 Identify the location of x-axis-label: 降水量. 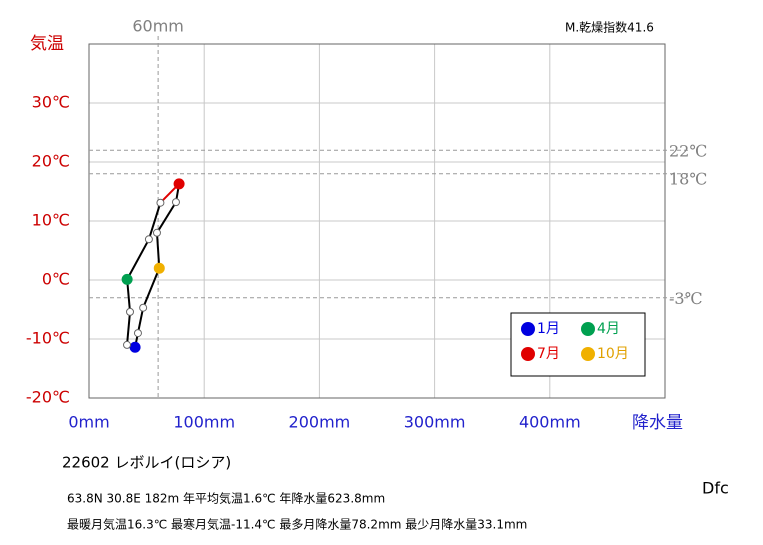
(657, 423).